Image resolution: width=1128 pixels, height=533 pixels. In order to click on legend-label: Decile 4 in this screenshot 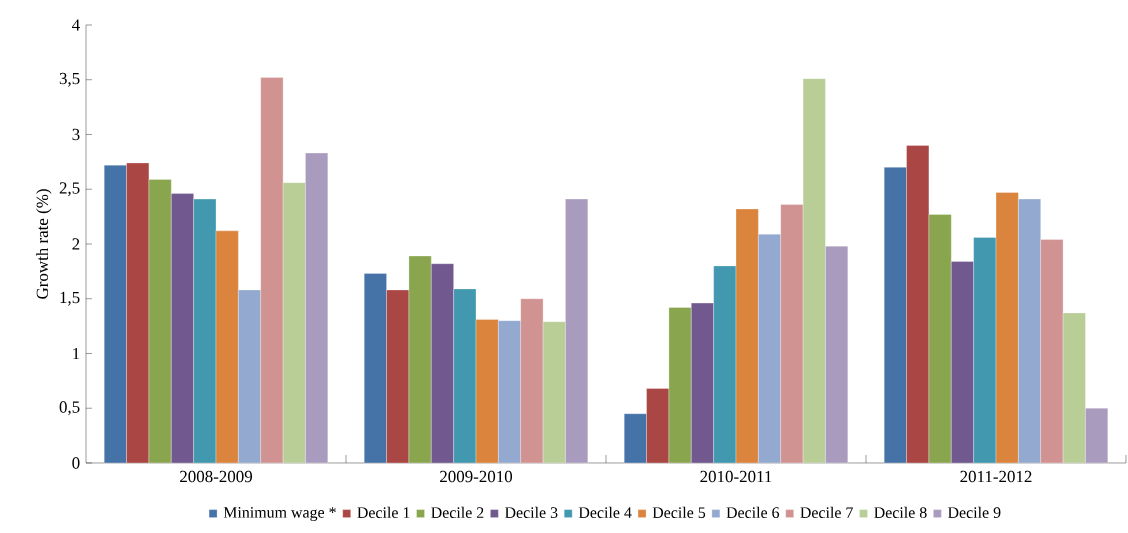, I will do `click(605, 512)`.